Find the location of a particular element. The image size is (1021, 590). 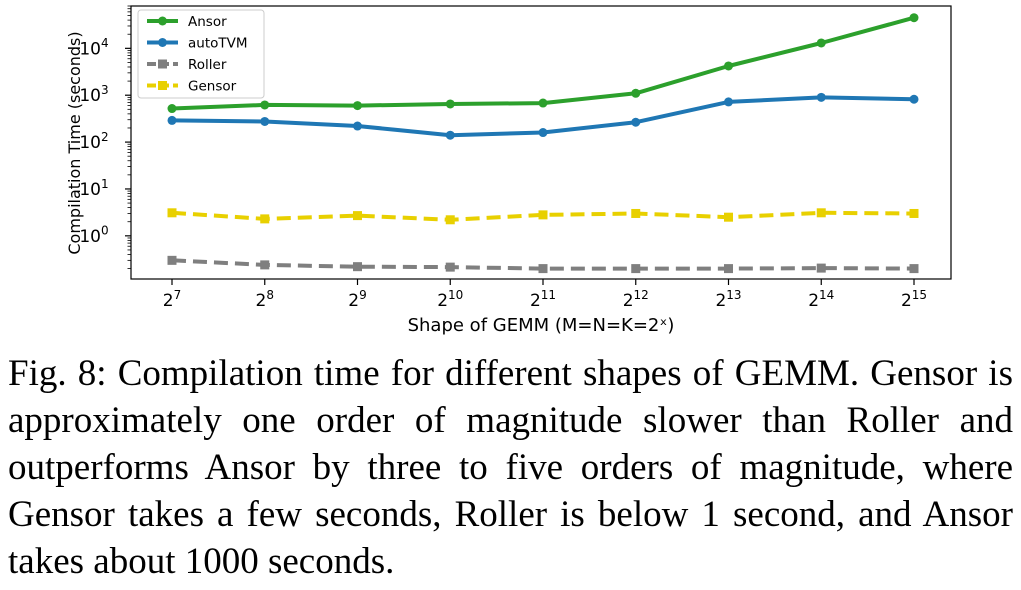

x-tick-label: 214 is located at coordinates (821, 299).